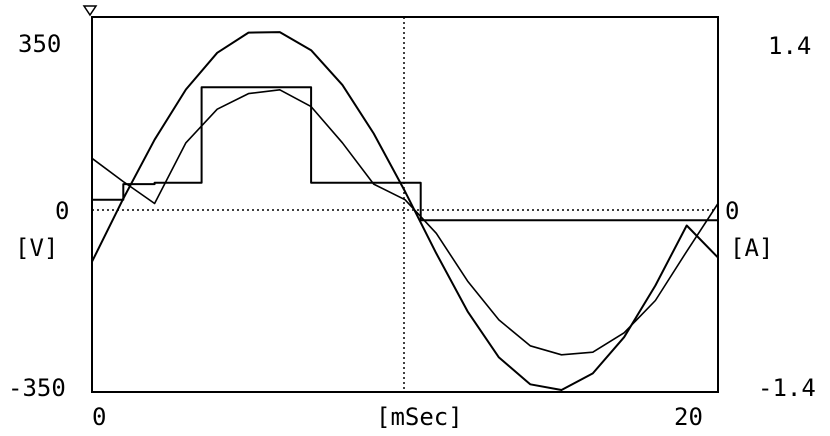  Describe the element at coordinates (99, 417) in the screenshot. I see `x-tick-start: 0` at that location.